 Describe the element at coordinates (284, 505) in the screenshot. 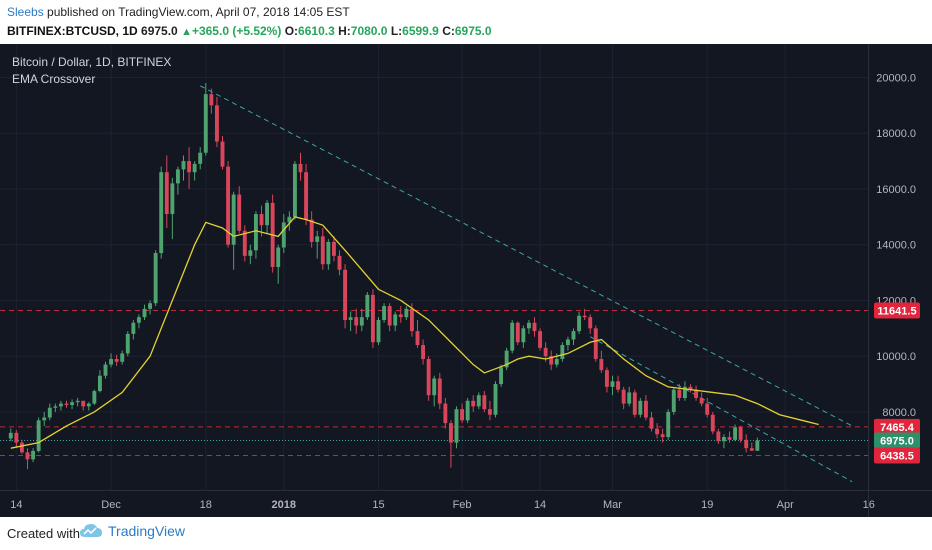

I see `x-tick-label: 2018` at that location.